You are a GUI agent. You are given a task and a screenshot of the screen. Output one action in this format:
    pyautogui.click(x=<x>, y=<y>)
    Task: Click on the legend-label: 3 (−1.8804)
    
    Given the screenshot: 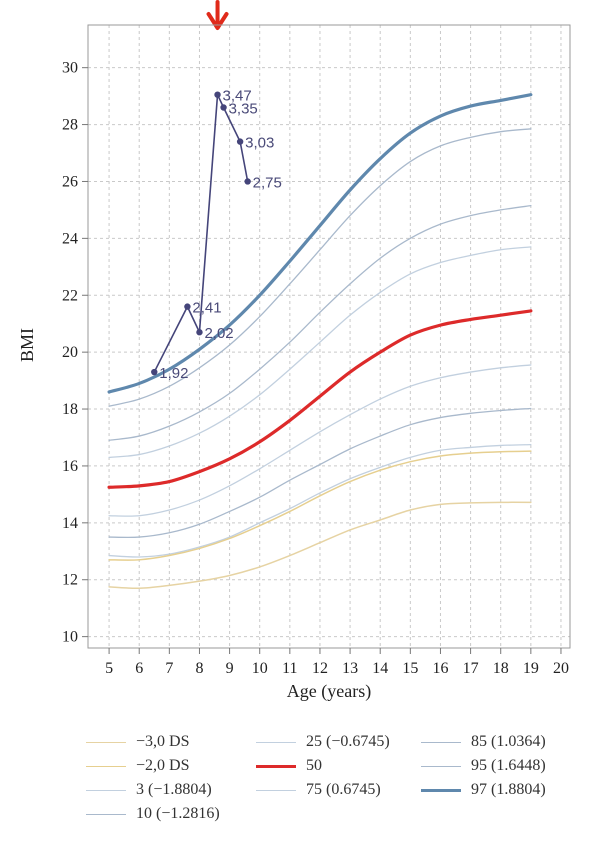 What is the action you would take?
    pyautogui.click(x=174, y=789)
    